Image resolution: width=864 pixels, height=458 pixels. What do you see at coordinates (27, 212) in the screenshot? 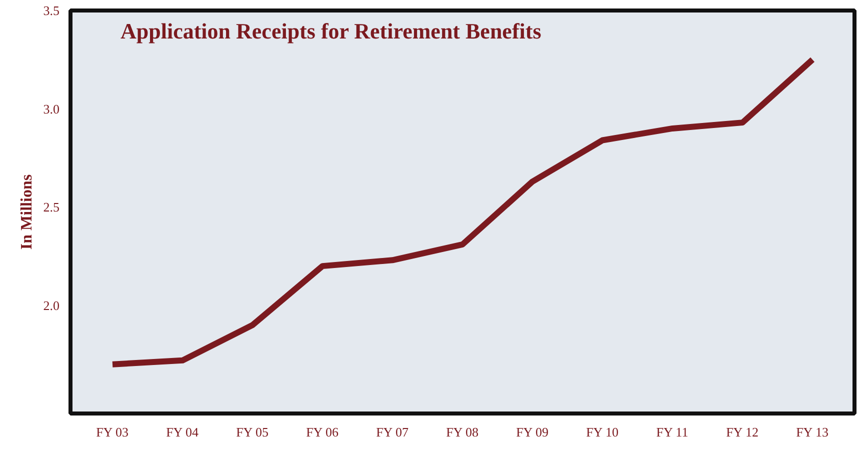
I see `y-axis-title: In Millions` at bounding box center [27, 212].